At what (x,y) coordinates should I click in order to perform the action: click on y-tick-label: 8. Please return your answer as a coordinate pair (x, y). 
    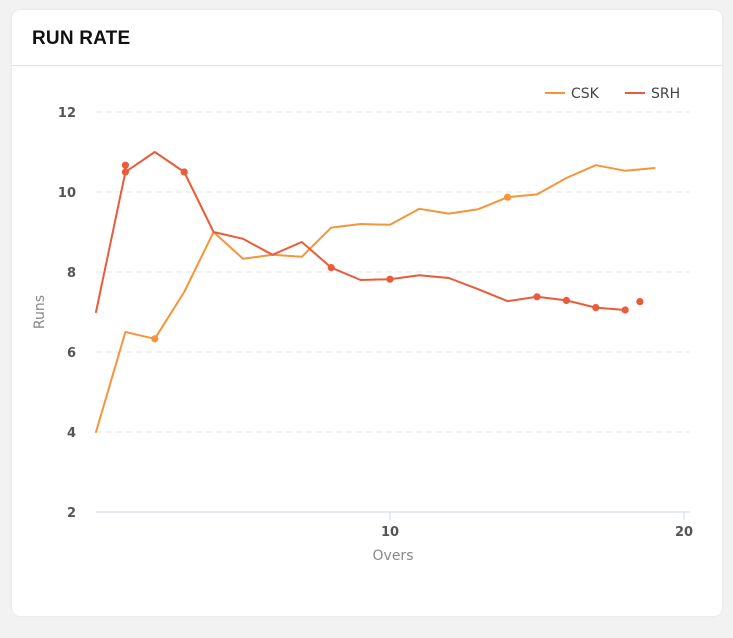
    Looking at the image, I should click on (71, 273).